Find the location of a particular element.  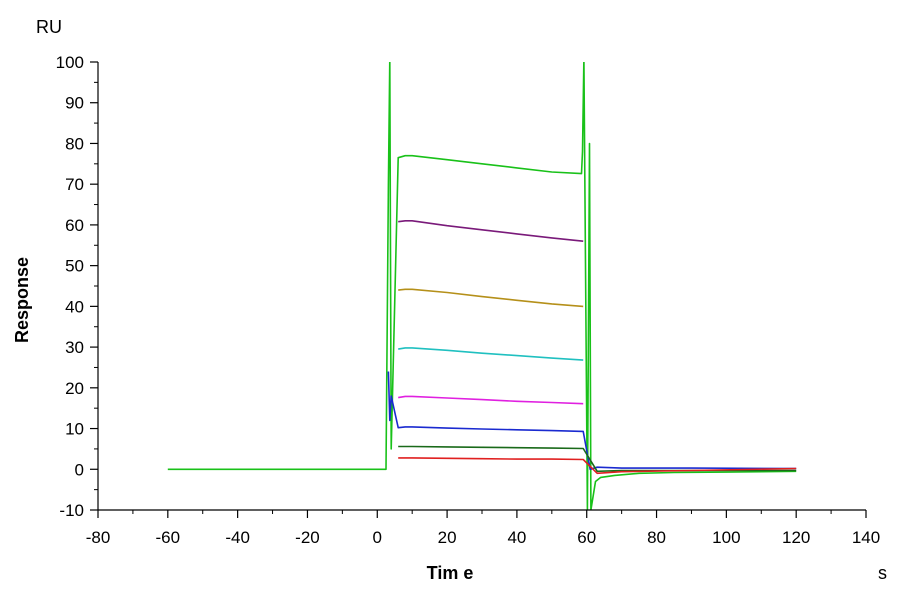

y-tick-label: 20 is located at coordinates (74, 388).